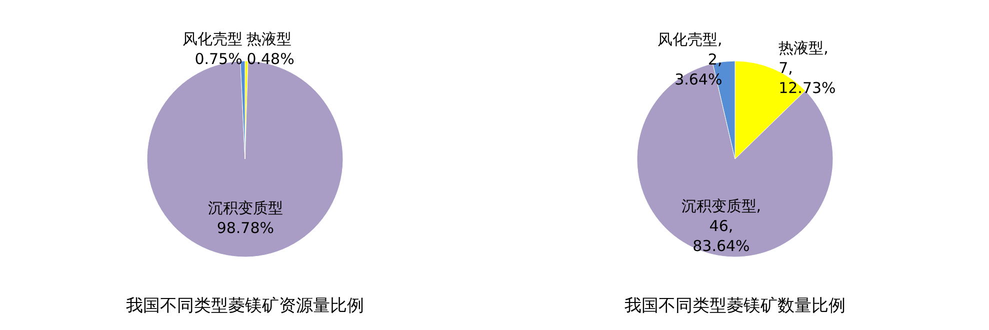  What do you see at coordinates (270, 59) in the screenshot?
I see `data-label: 0.48%` at bounding box center [270, 59].